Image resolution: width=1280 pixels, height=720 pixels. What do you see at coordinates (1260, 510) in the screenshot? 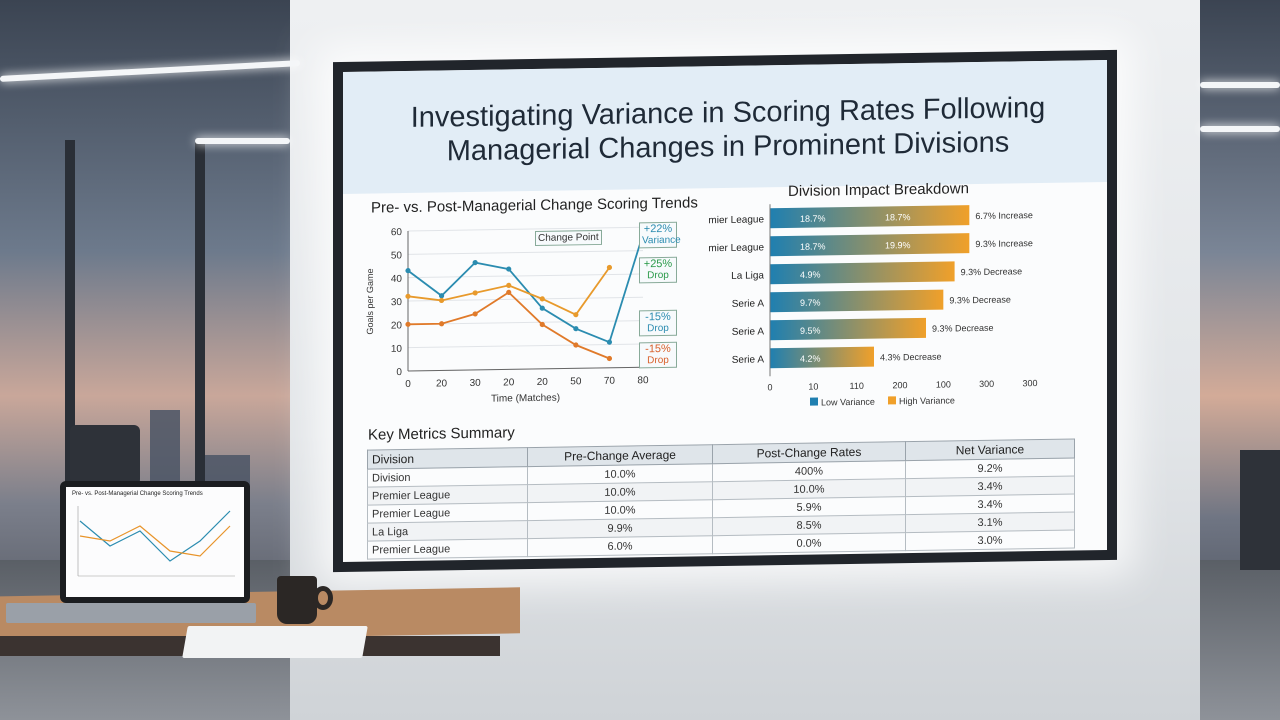
I see `office-desk-right` at bounding box center [1260, 510].